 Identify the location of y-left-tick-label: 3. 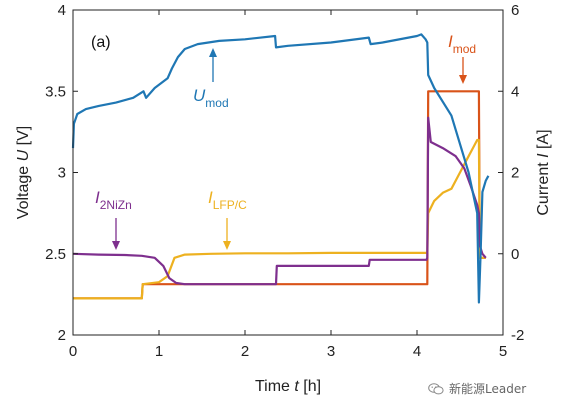
(62, 173).